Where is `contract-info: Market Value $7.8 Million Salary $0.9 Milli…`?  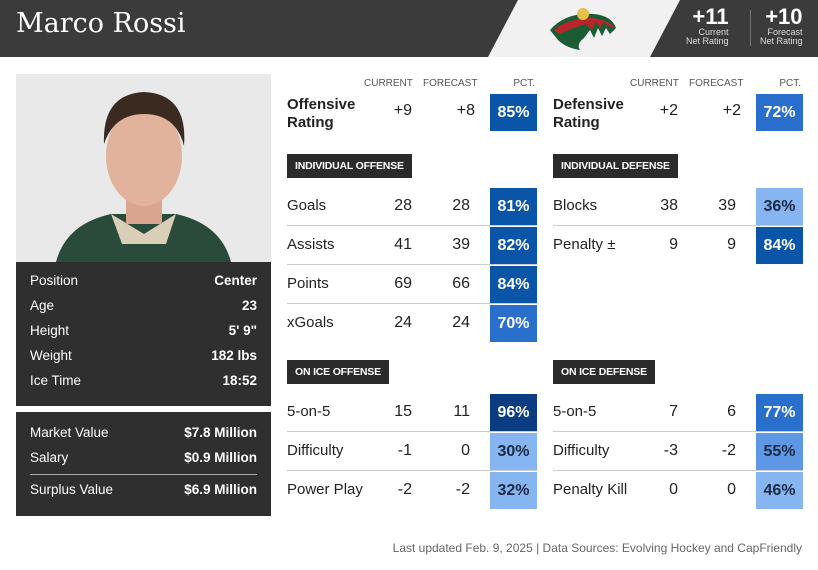 contract-info: Market Value $7.8 Million Salary $0.9 Milli… is located at coordinates (143, 464).